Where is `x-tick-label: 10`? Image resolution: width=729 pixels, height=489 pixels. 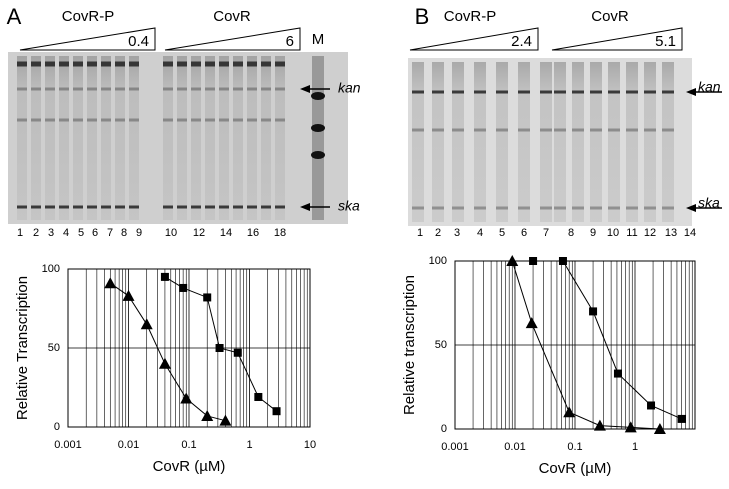
x-tick-label: 10 is located at coordinates (310, 445).